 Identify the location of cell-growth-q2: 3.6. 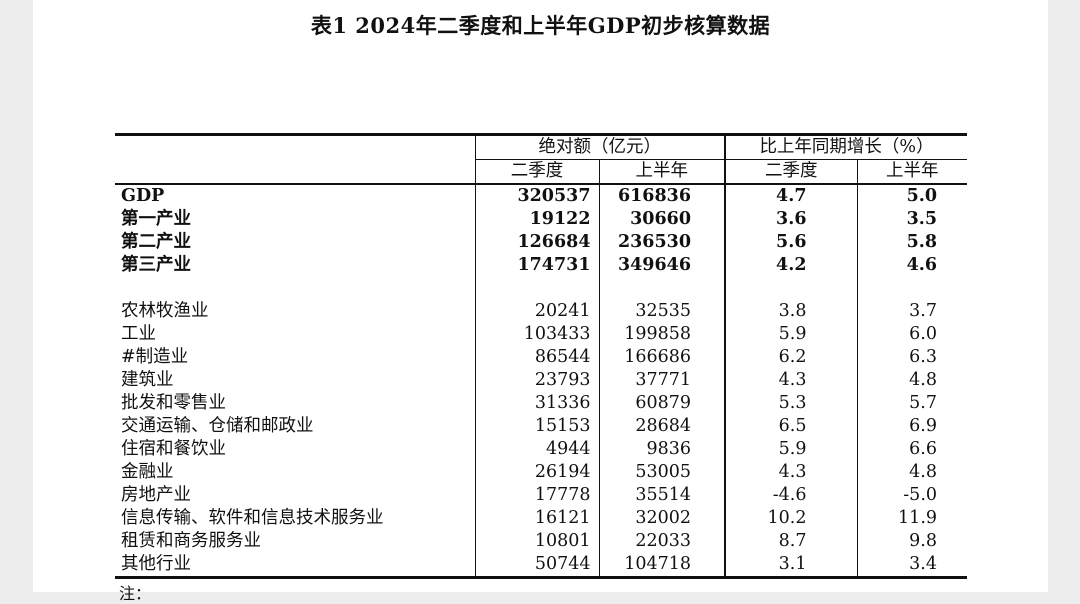
(790, 219).